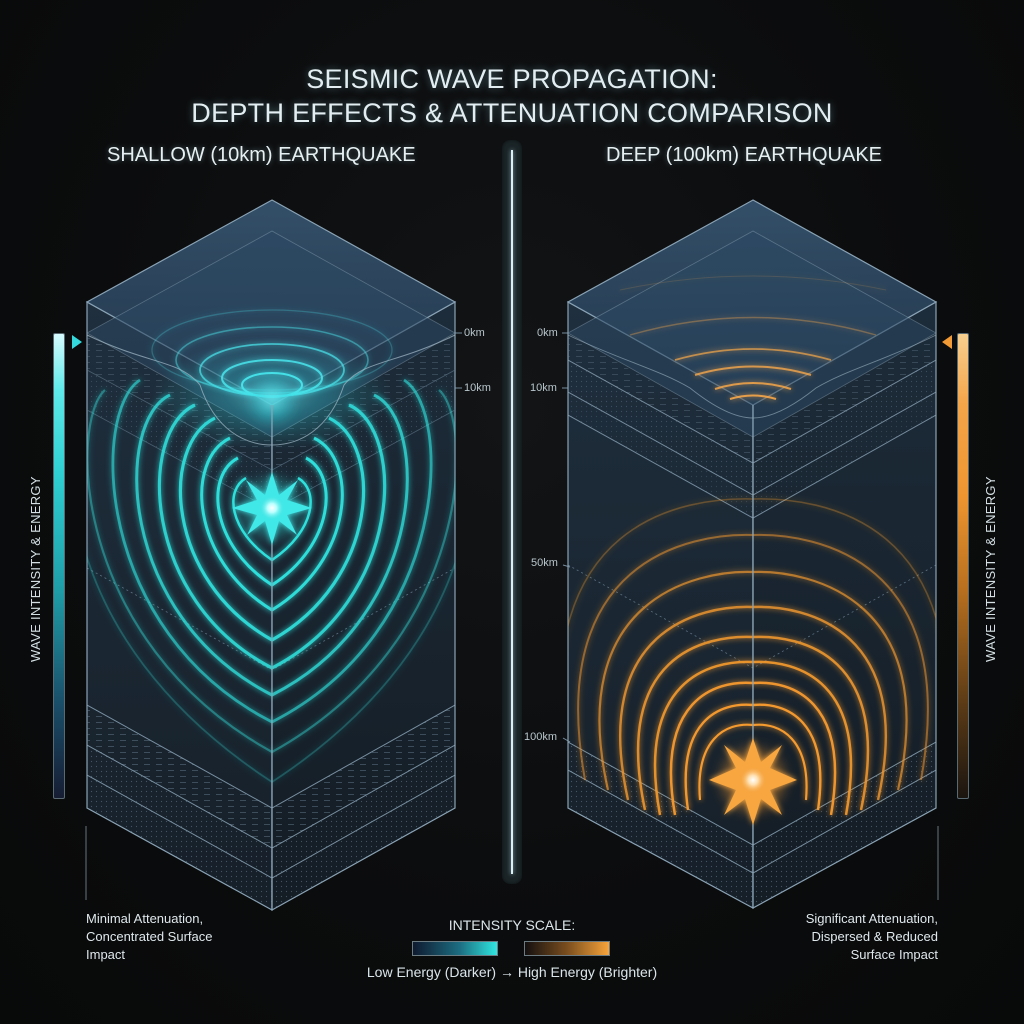 This screenshot has width=1024, height=1024. Describe the element at coordinates (547, 333) in the screenshot. I see `right-depth-label-0km: 0km` at that location.